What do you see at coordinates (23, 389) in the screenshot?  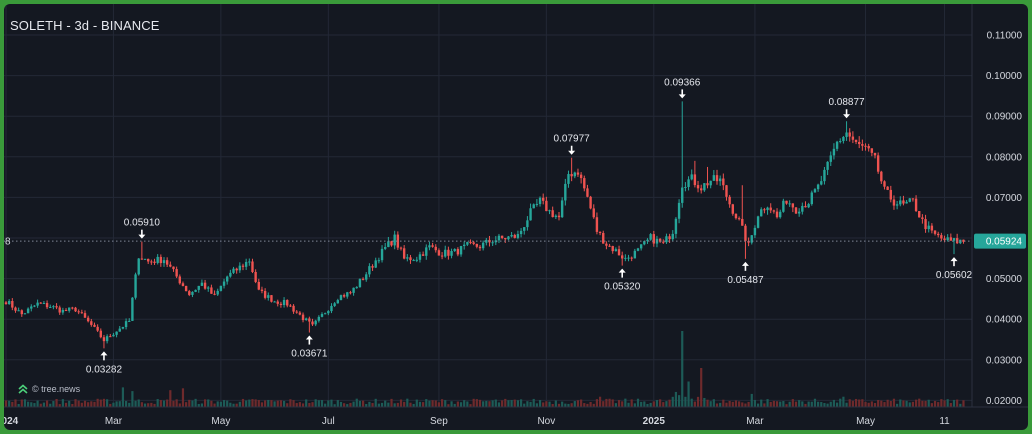 I see `tree-news-logo-icon` at bounding box center [23, 389].